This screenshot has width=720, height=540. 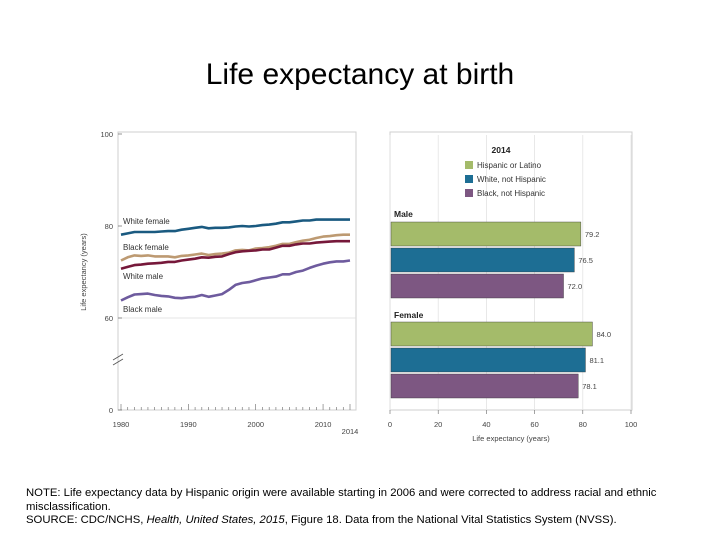 What do you see at coordinates (143, 276) in the screenshot?
I see `series-label-white-male: White male` at bounding box center [143, 276].